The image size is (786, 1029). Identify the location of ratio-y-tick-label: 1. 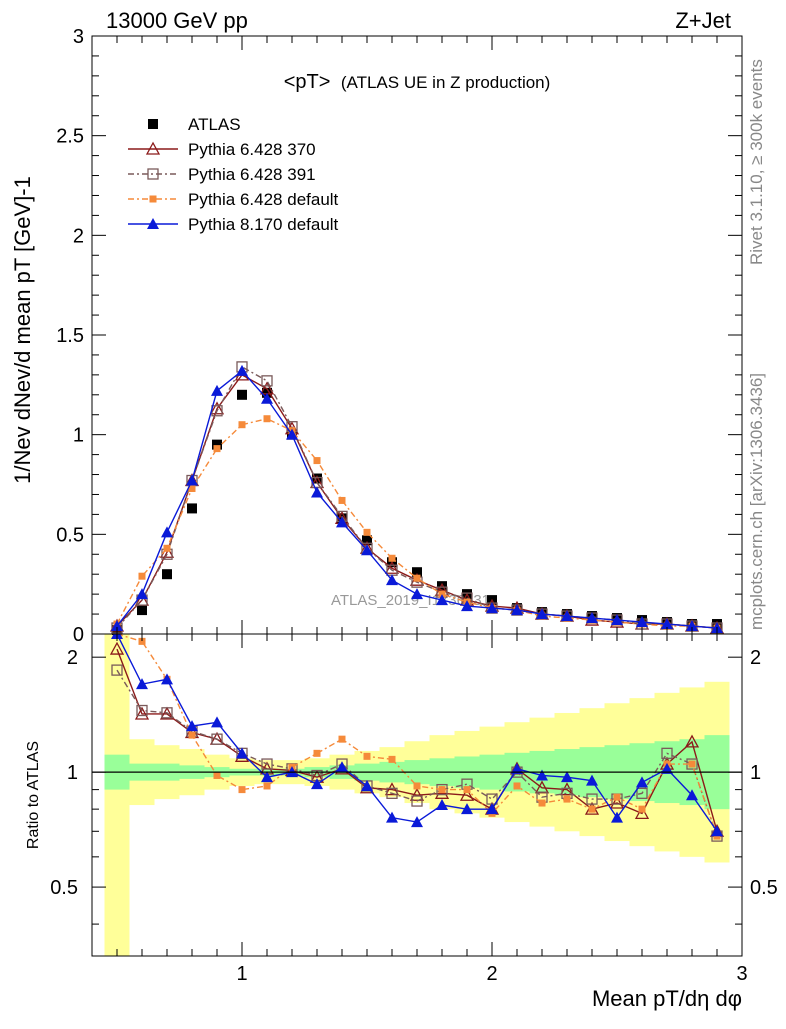
(72, 773).